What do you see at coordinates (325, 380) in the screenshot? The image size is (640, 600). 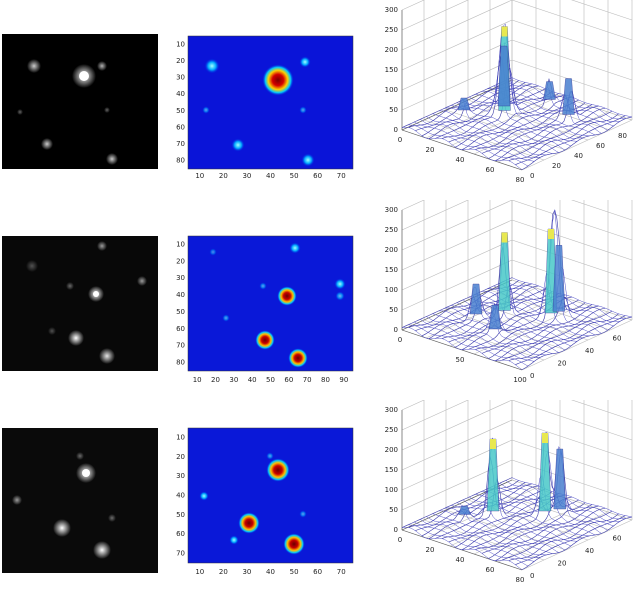 I see `heatmap-x-tick-label: 80` at bounding box center [325, 380].